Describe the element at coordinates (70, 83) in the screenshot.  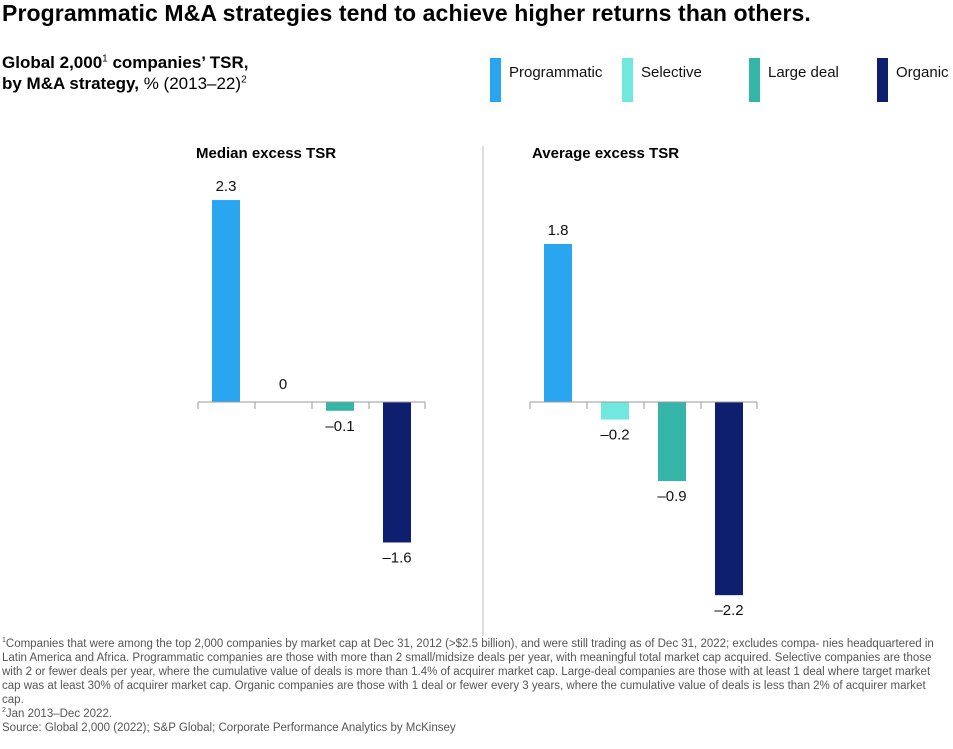
I see `subtitle-line2: by M&A strategy,` at that location.